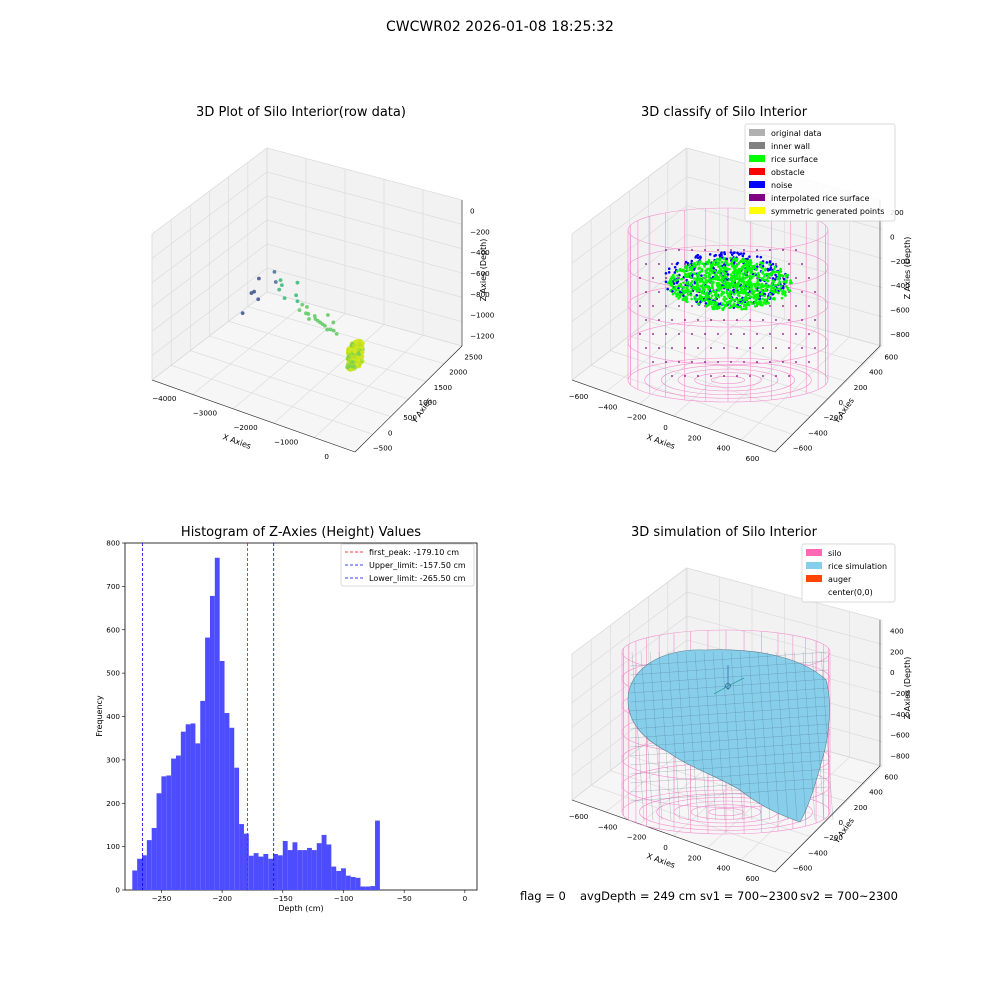 The image size is (1000, 1000). What do you see at coordinates (835, 553) in the screenshot?
I see `p4-legend-label: silo` at bounding box center [835, 553].